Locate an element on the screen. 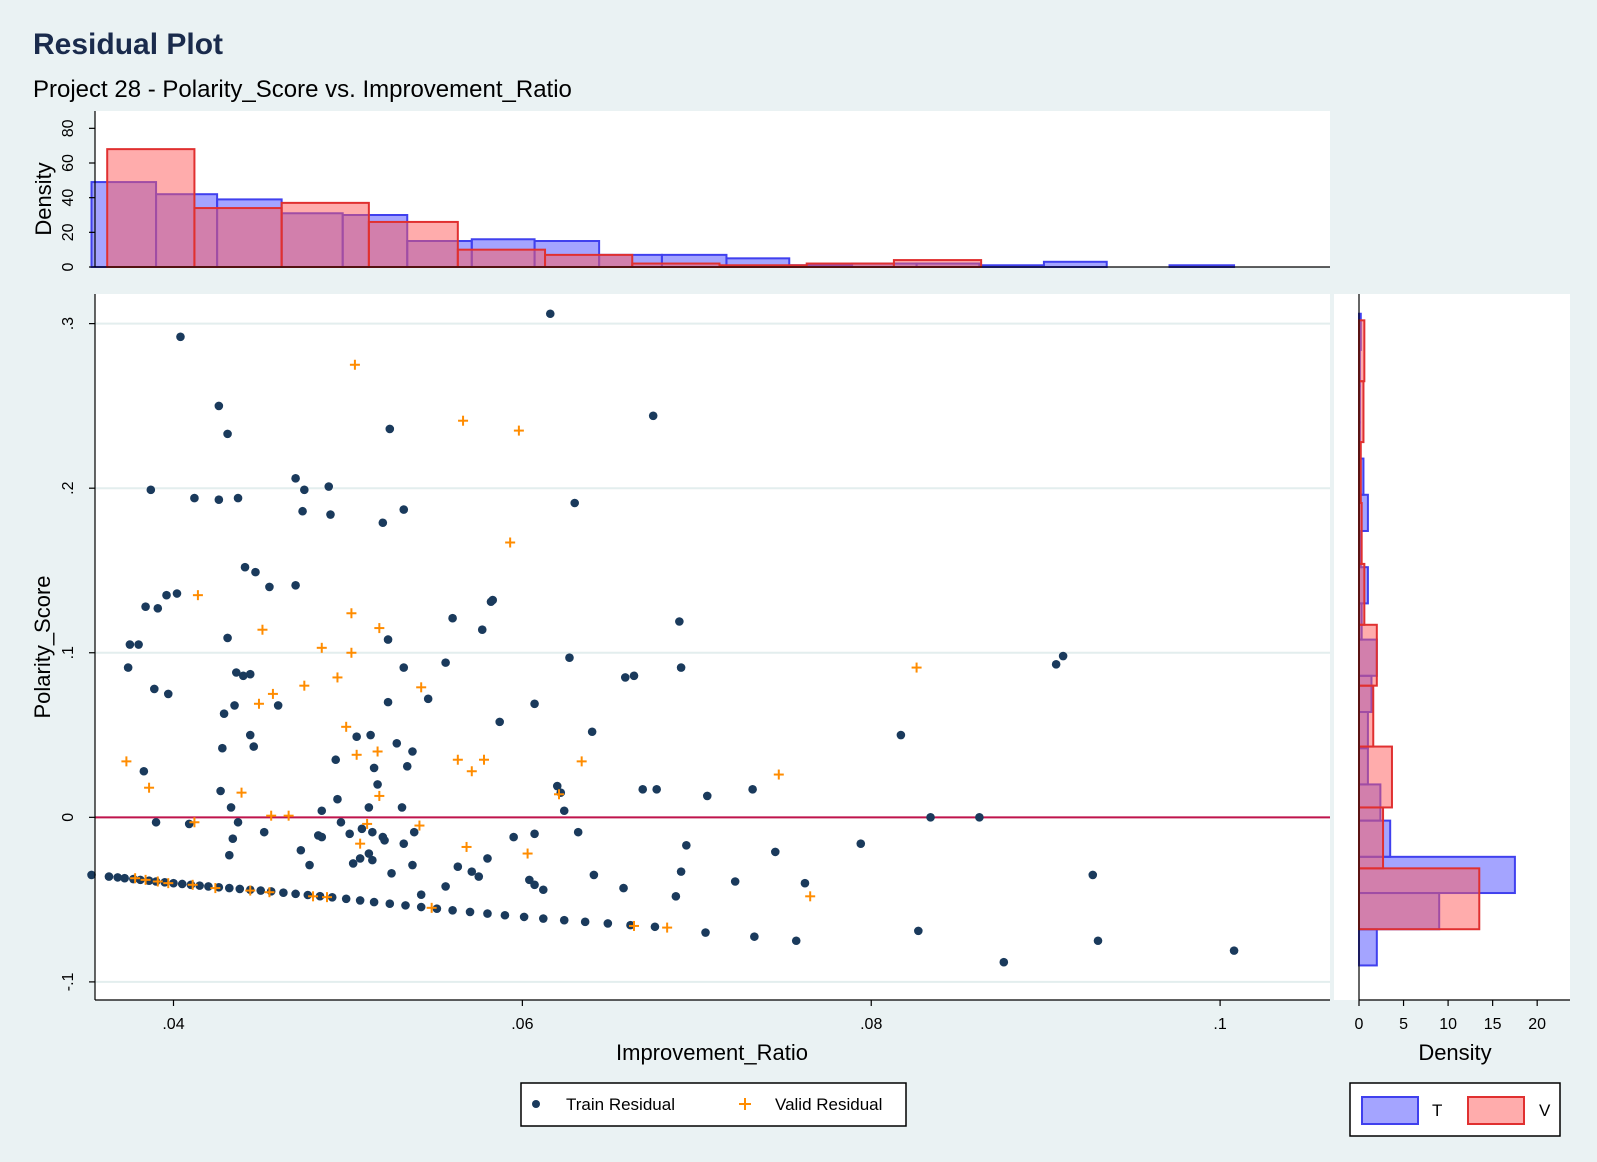 The image size is (1597, 1162). x-tick-label: .06 is located at coordinates (522, 1024).